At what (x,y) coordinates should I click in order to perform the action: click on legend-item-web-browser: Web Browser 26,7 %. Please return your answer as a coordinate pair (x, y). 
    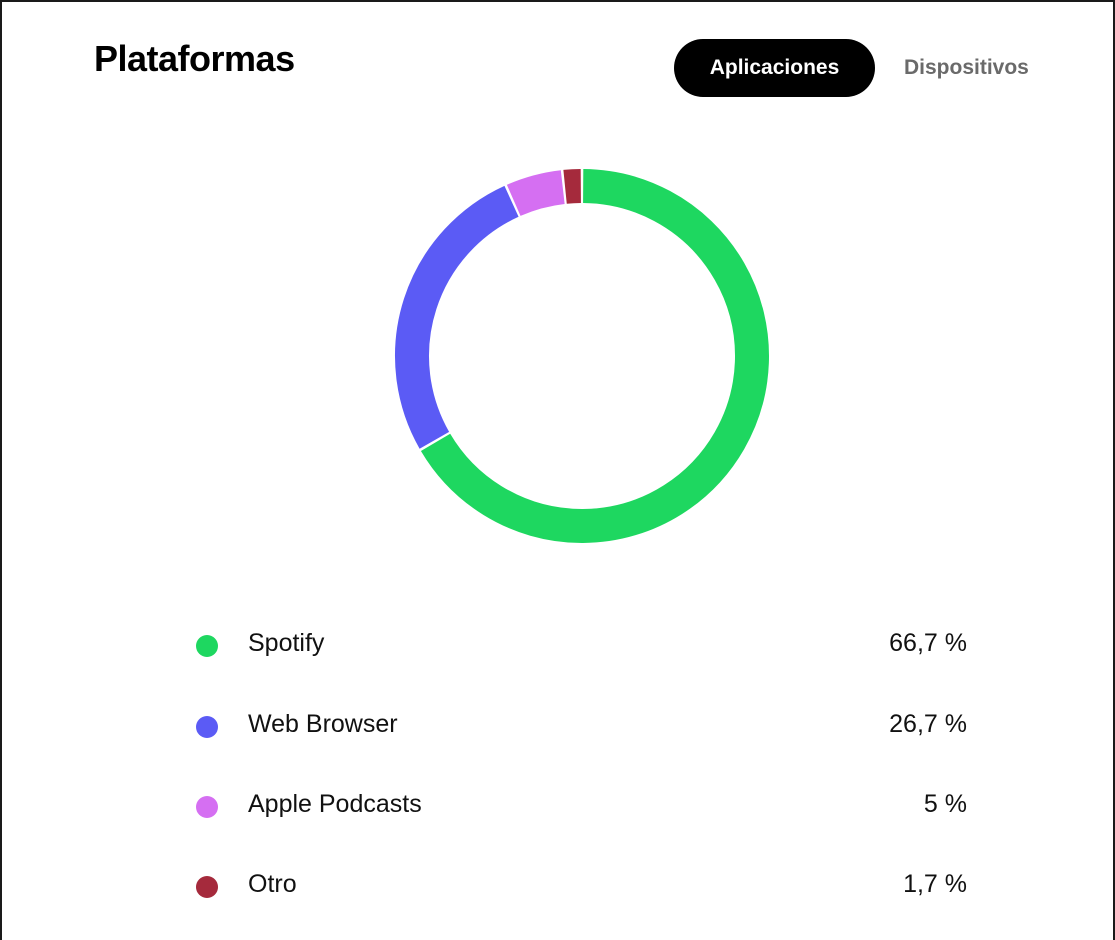
    Looking at the image, I should click on (579, 726).